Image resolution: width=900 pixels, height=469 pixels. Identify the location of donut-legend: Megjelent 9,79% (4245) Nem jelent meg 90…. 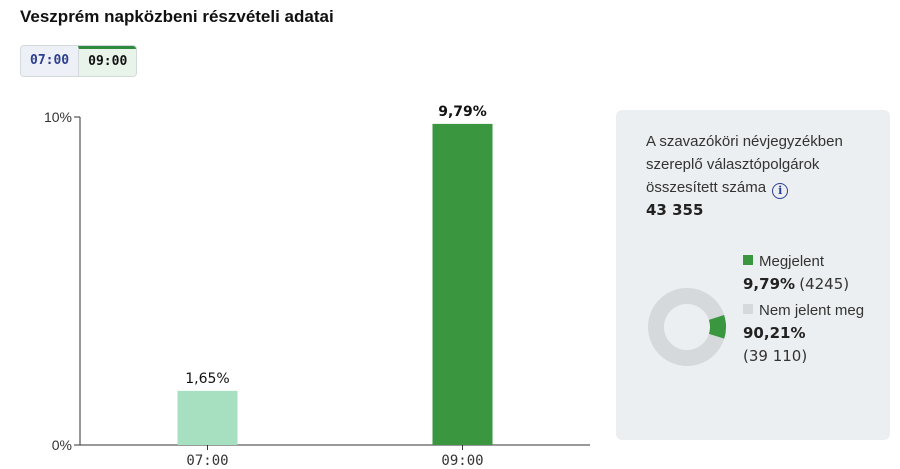
(808, 309).